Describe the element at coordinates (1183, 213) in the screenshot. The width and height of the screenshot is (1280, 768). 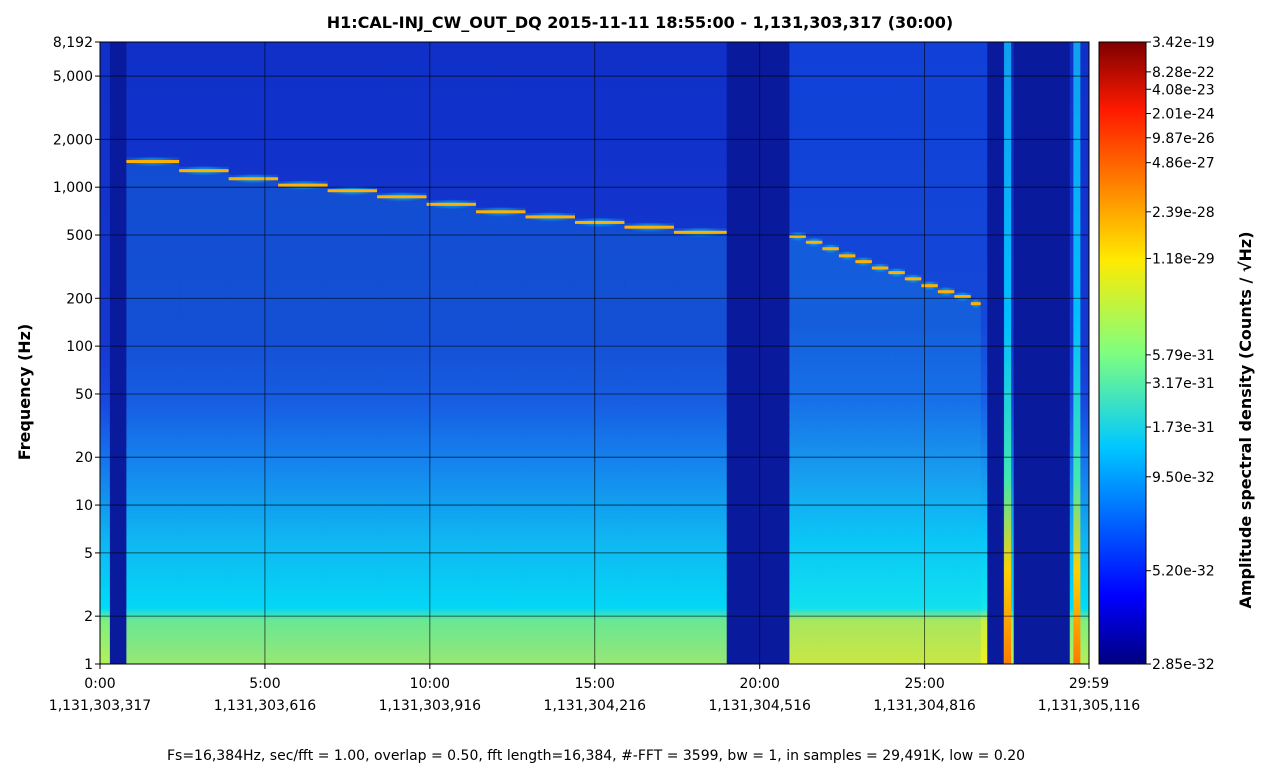
I see `colorbar-tick-label: 2.39e-28` at that location.